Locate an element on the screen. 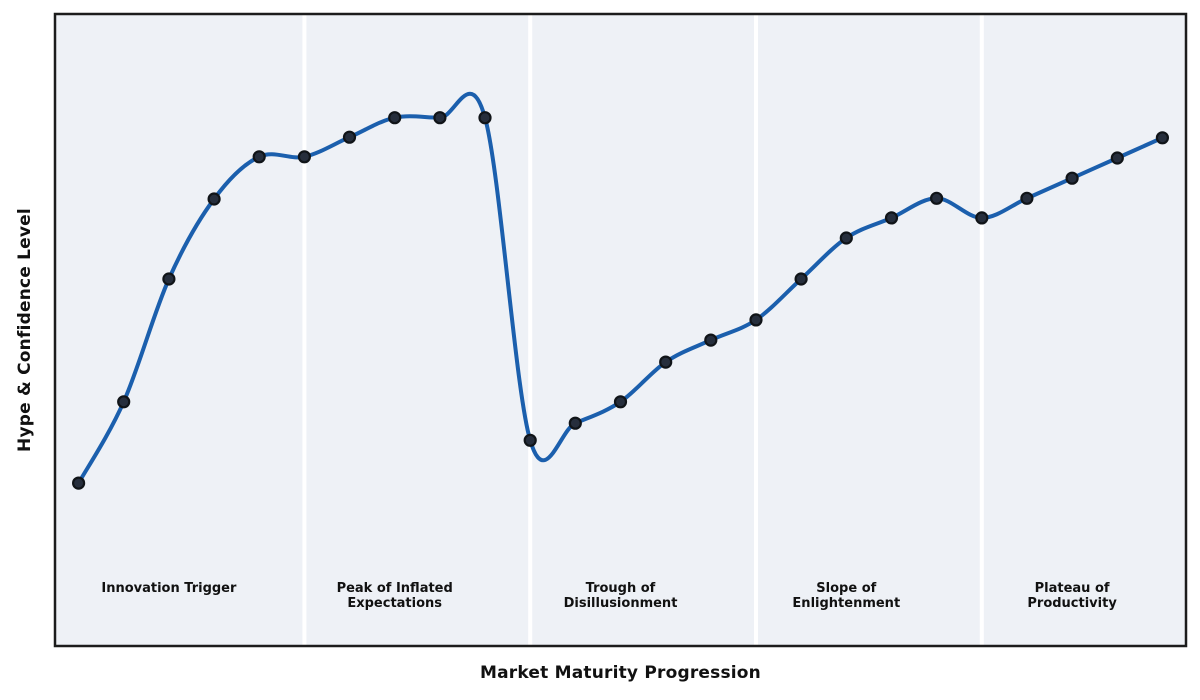  phase-label-peak-of-inflated-expectations: Peak of Inflated Expectations is located at coordinates (394, 596).